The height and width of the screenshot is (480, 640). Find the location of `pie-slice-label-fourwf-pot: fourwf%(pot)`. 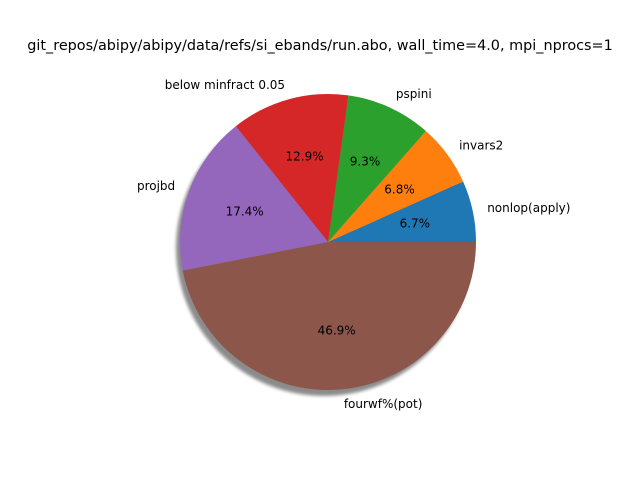

pie-slice-label-fourwf-pot: fourwf%(pot) is located at coordinates (383, 404).